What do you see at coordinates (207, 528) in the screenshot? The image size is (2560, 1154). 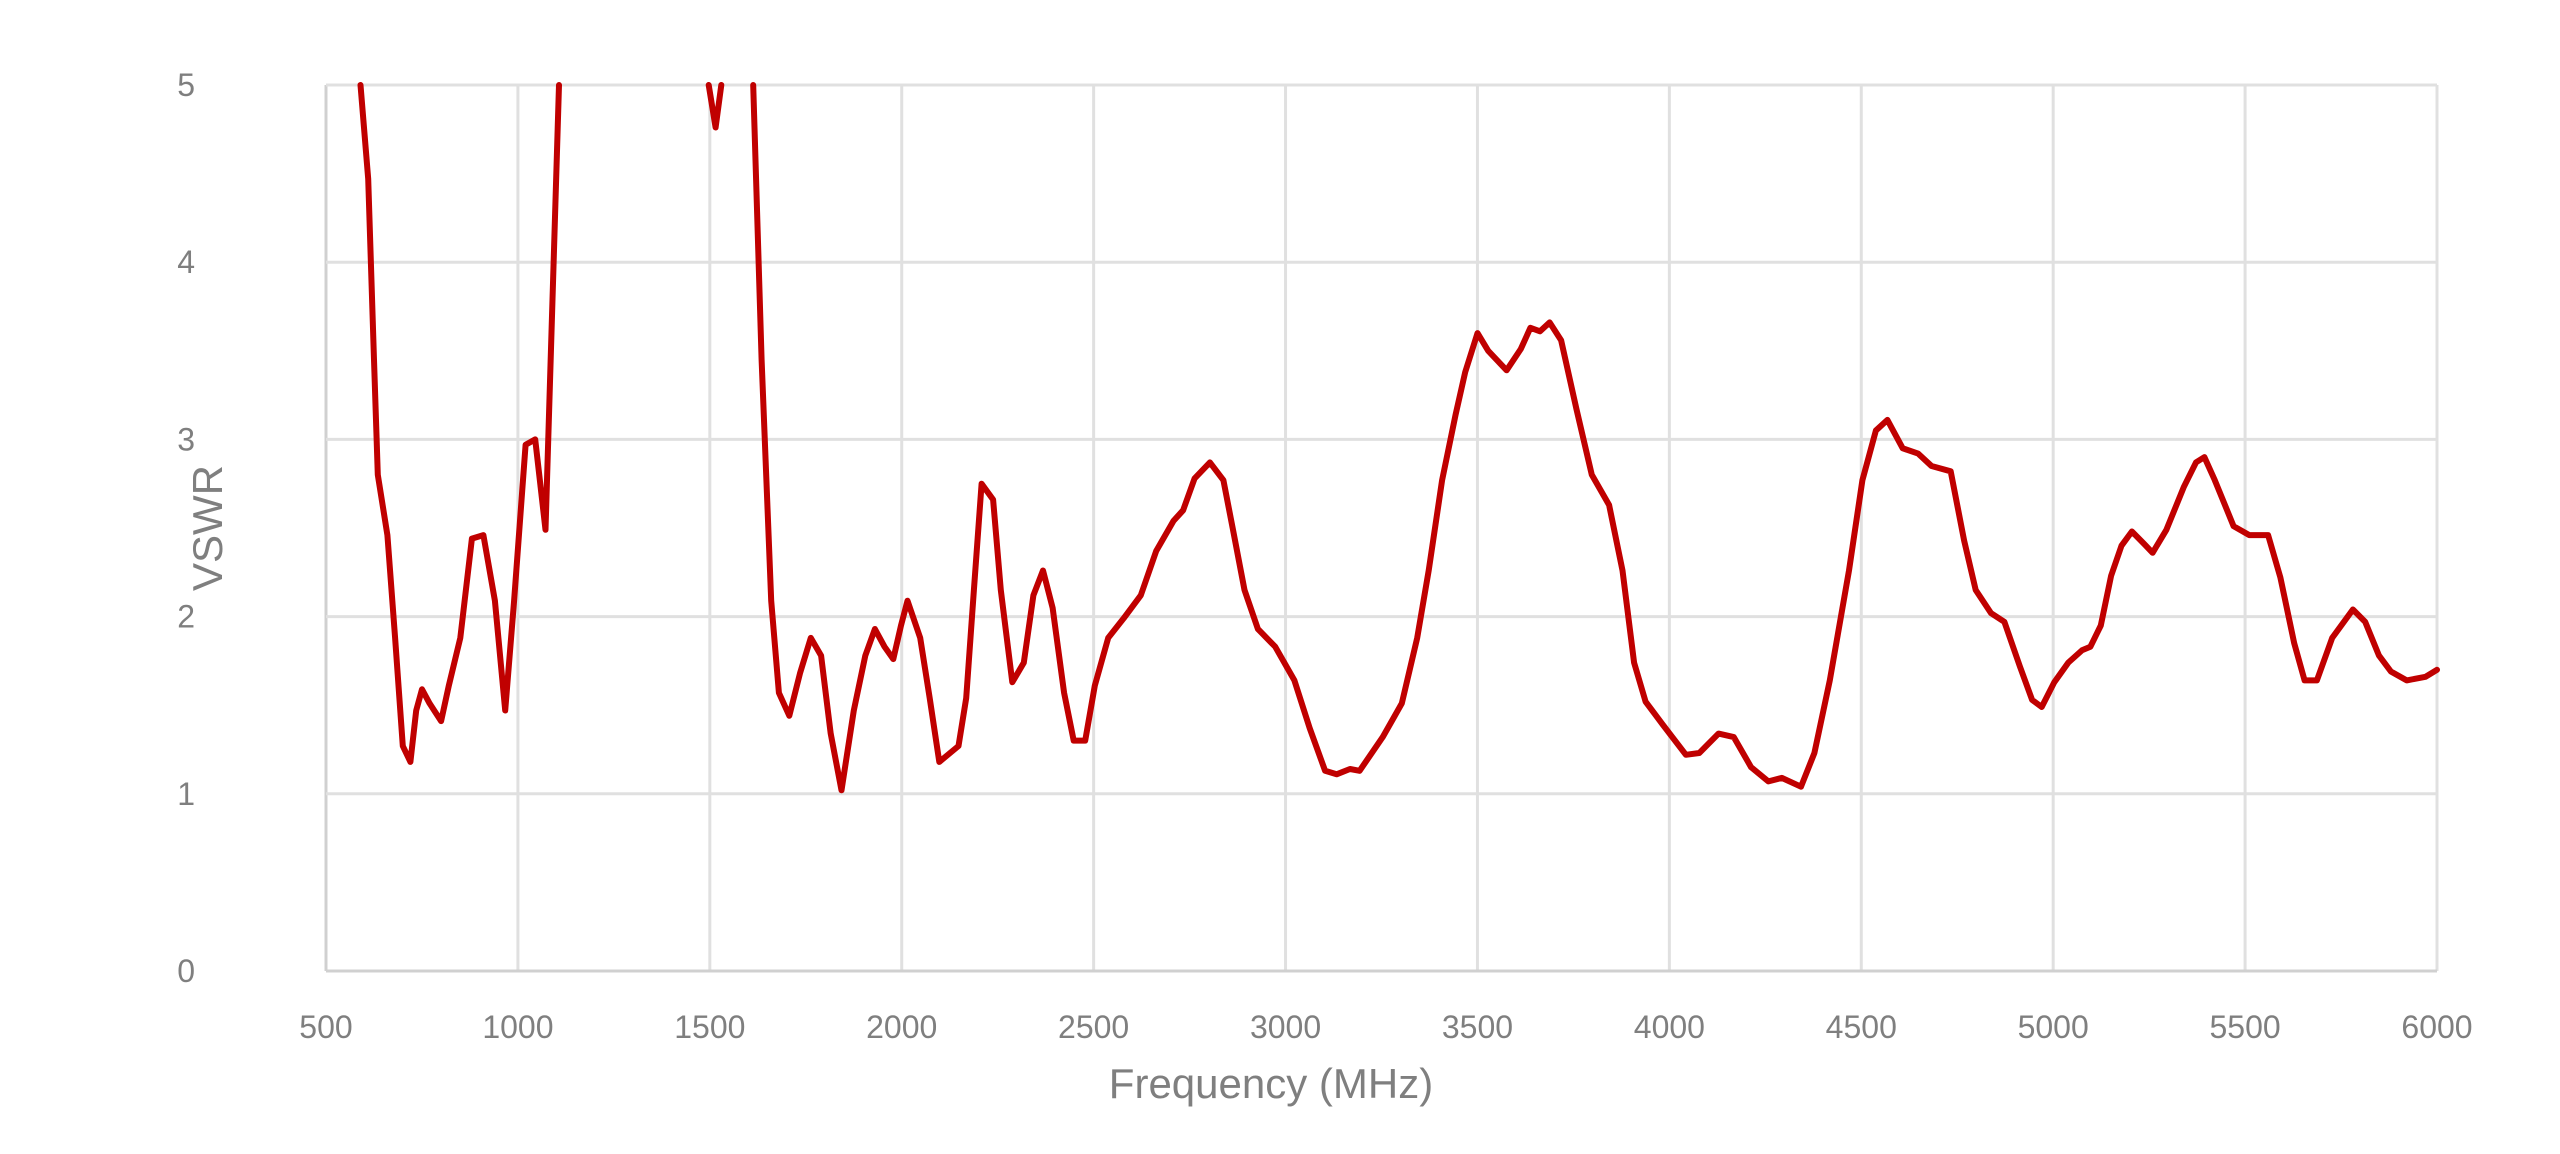 I see `y-axis-title: VSWR` at bounding box center [207, 528].